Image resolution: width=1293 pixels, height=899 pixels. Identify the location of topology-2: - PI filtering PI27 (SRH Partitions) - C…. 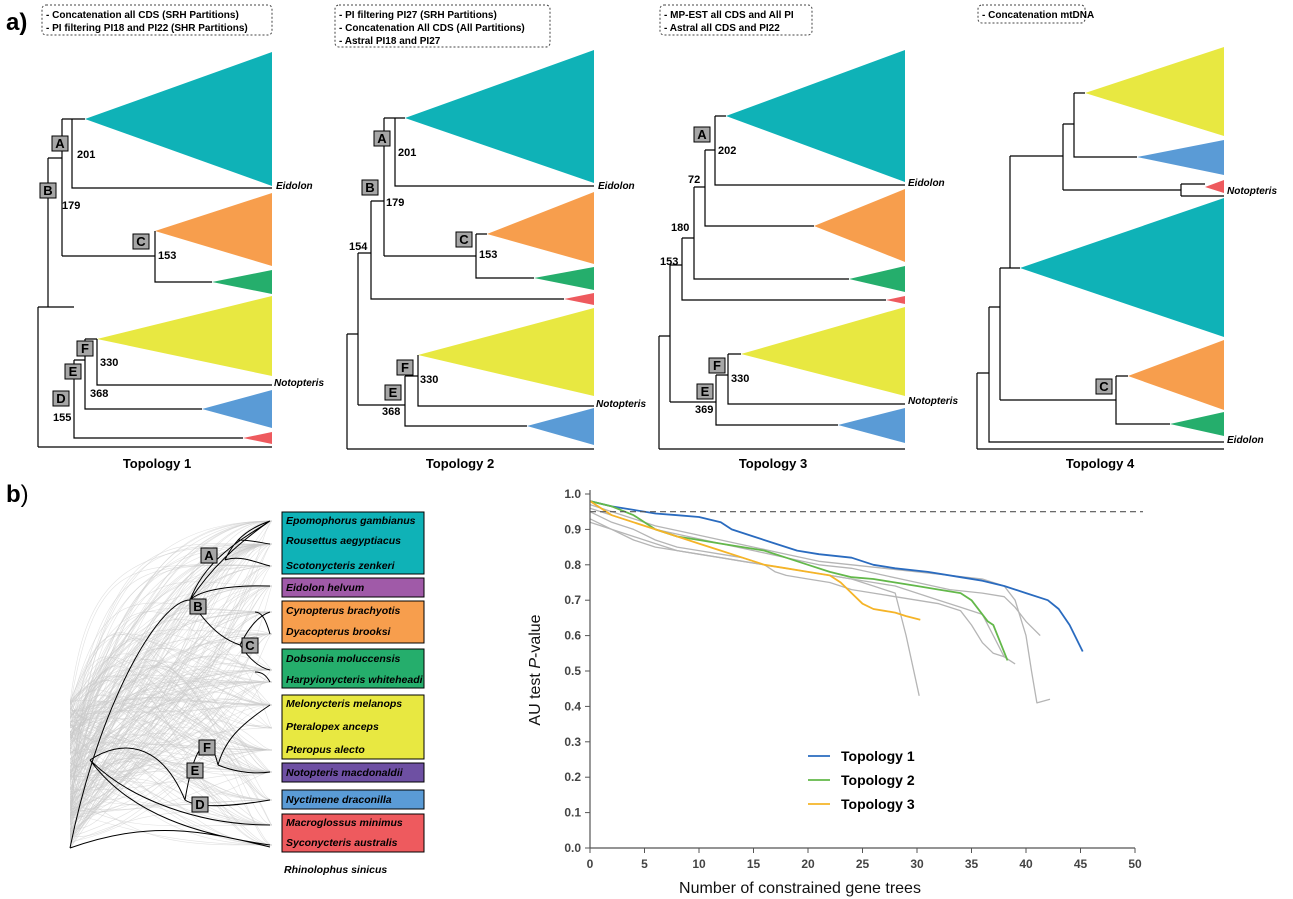
(490, 237).